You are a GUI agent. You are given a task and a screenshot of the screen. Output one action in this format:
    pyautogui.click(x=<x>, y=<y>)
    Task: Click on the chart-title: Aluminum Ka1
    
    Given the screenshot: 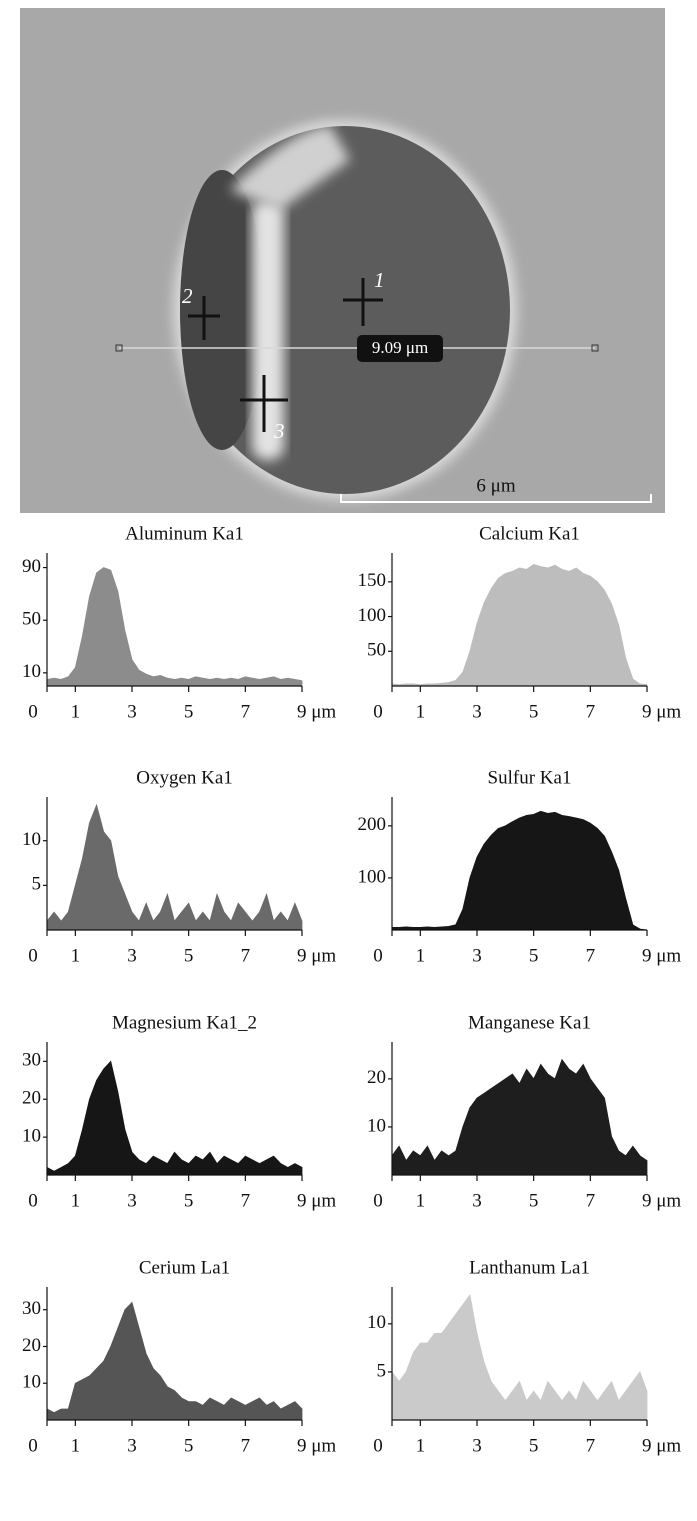 What is the action you would take?
    pyautogui.click(x=184, y=533)
    